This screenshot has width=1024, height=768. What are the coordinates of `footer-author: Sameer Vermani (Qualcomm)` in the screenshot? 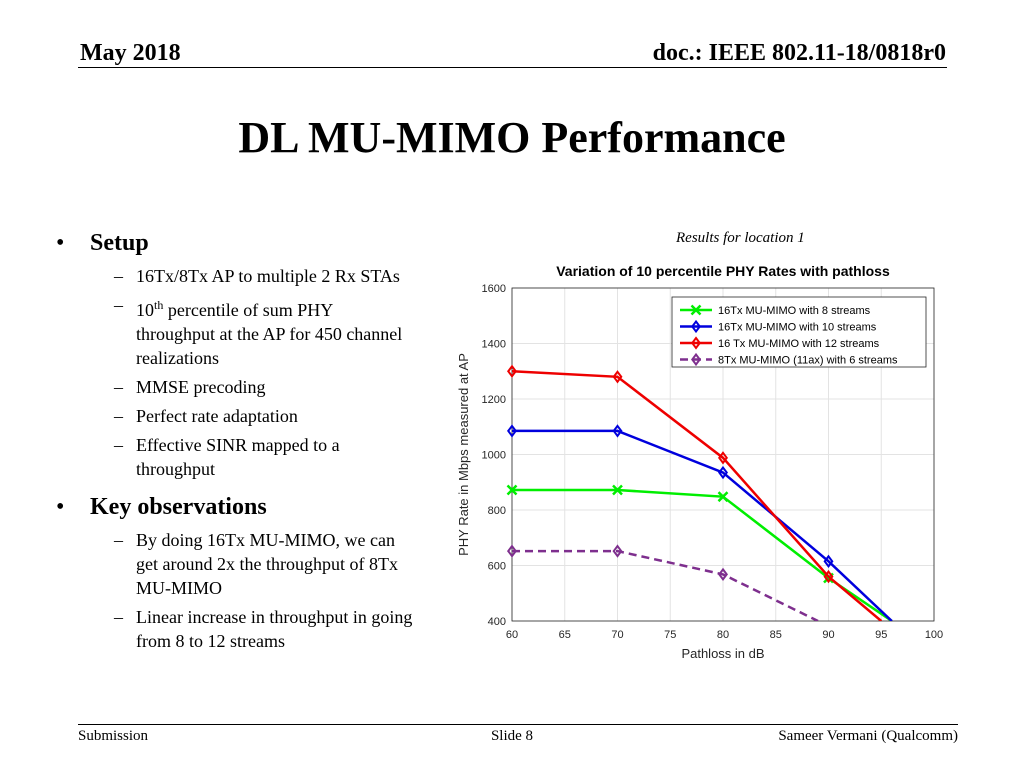 It's located at (868, 736).